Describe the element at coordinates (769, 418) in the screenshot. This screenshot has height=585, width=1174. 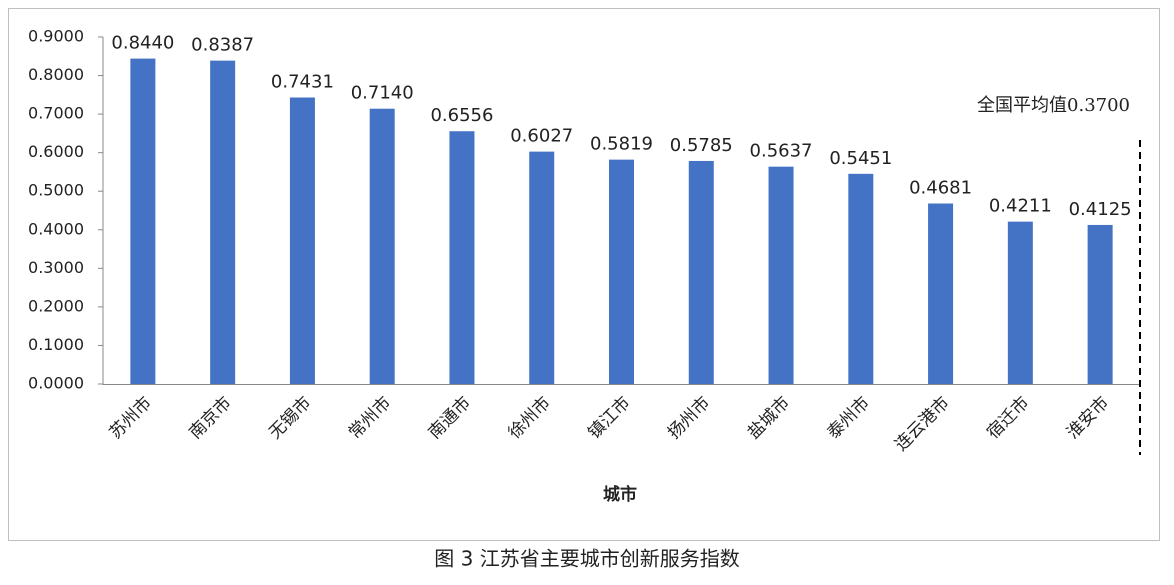
I see `x-tick-label: 盐城市` at that location.